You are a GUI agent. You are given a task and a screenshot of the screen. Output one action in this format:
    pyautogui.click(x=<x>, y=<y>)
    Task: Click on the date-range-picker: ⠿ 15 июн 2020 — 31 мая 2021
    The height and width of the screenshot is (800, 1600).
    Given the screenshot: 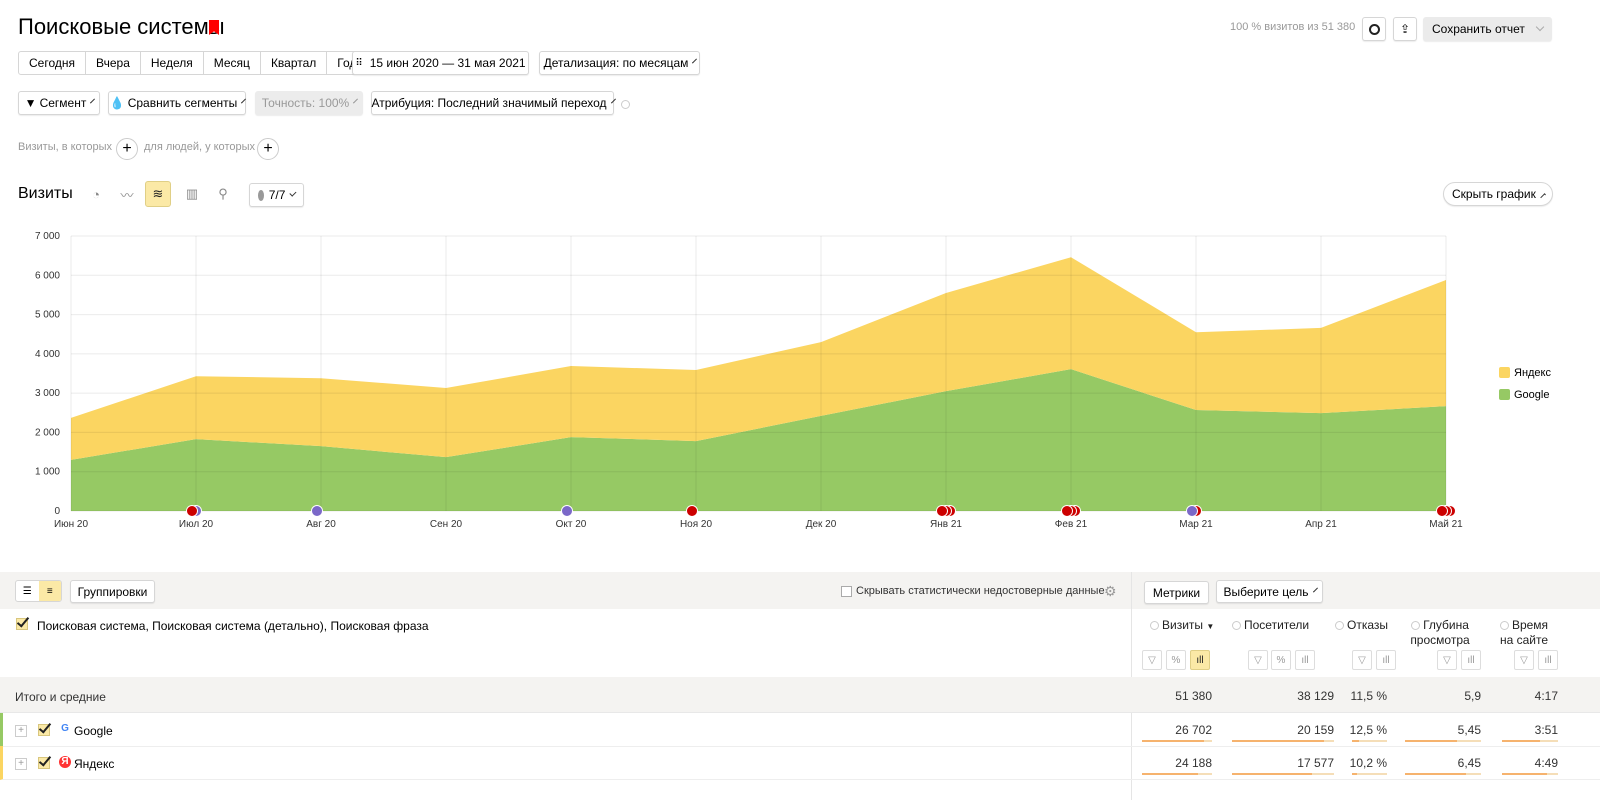 What is the action you would take?
    pyautogui.click(x=440, y=63)
    